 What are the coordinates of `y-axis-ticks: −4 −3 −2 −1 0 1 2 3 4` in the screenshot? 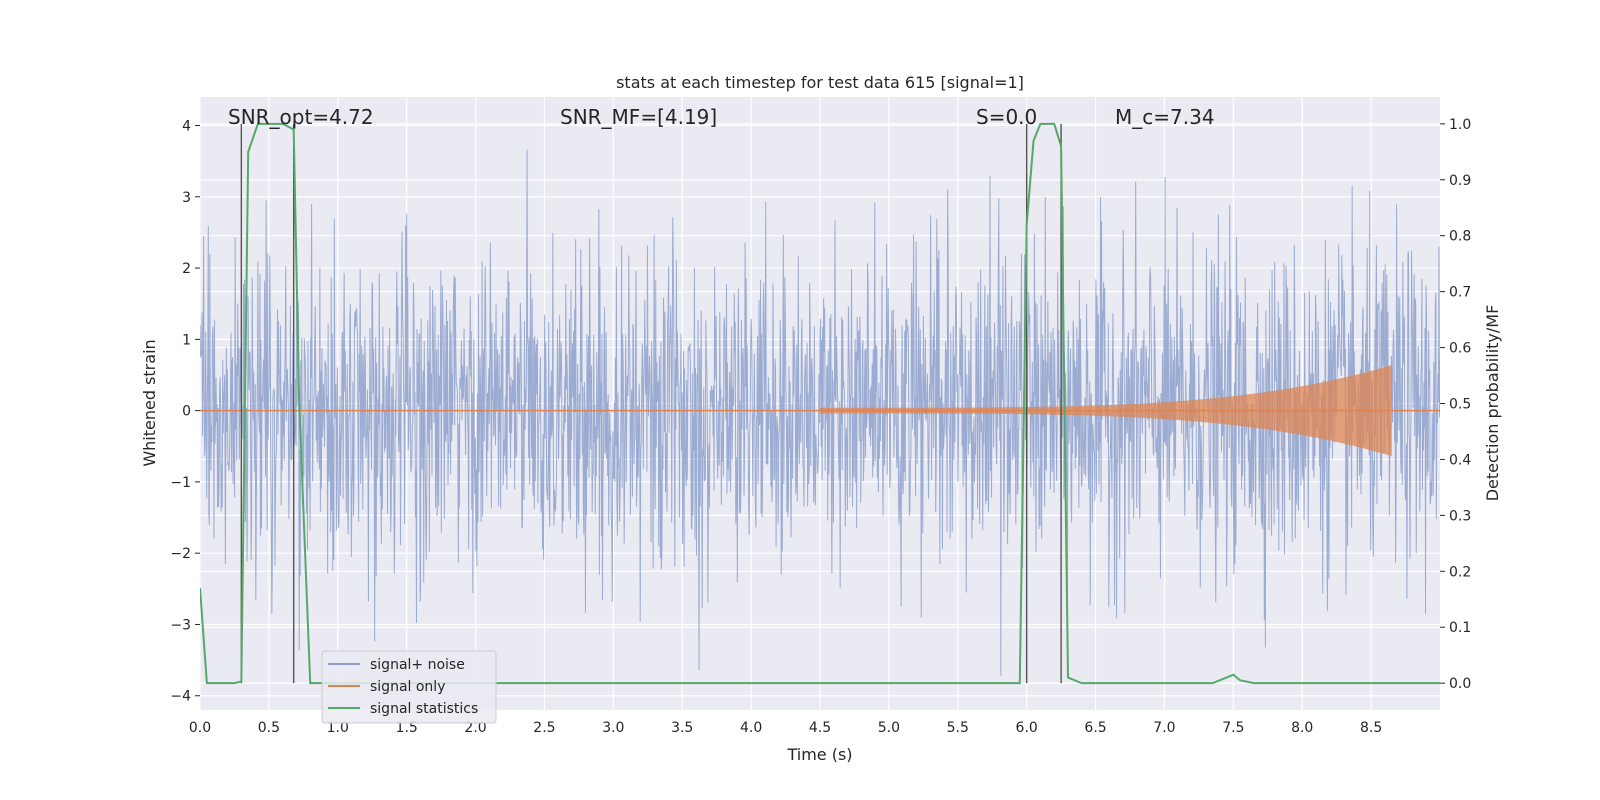 It's located at (185, 412).